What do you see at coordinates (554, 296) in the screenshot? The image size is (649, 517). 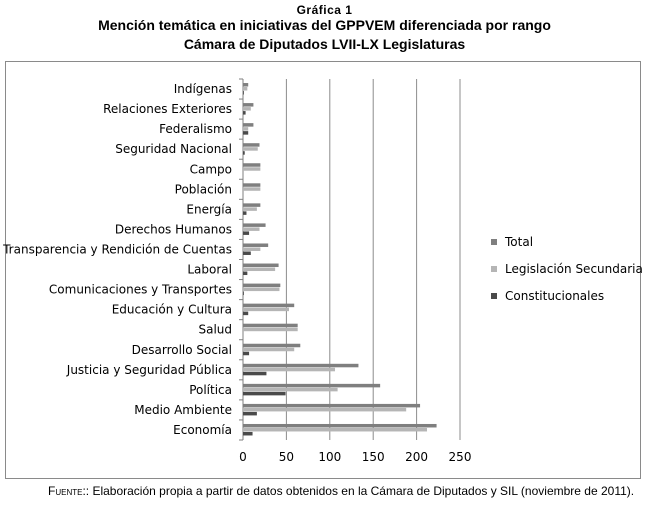 I see `legend-label: Constitucionales` at bounding box center [554, 296].